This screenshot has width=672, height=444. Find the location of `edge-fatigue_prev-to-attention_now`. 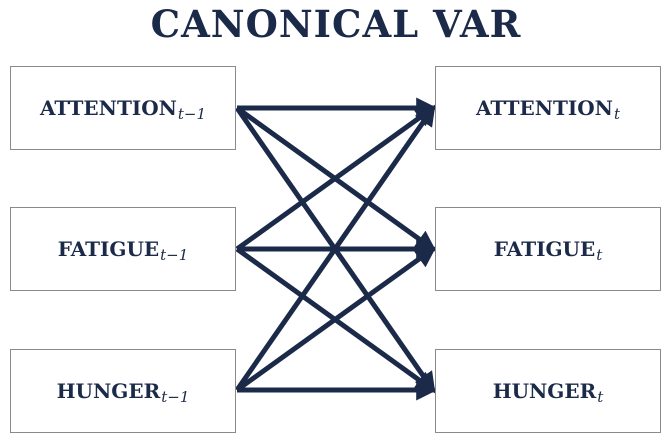

edge-fatigue_prev-to-attention_now is located at coordinates (336, 178).